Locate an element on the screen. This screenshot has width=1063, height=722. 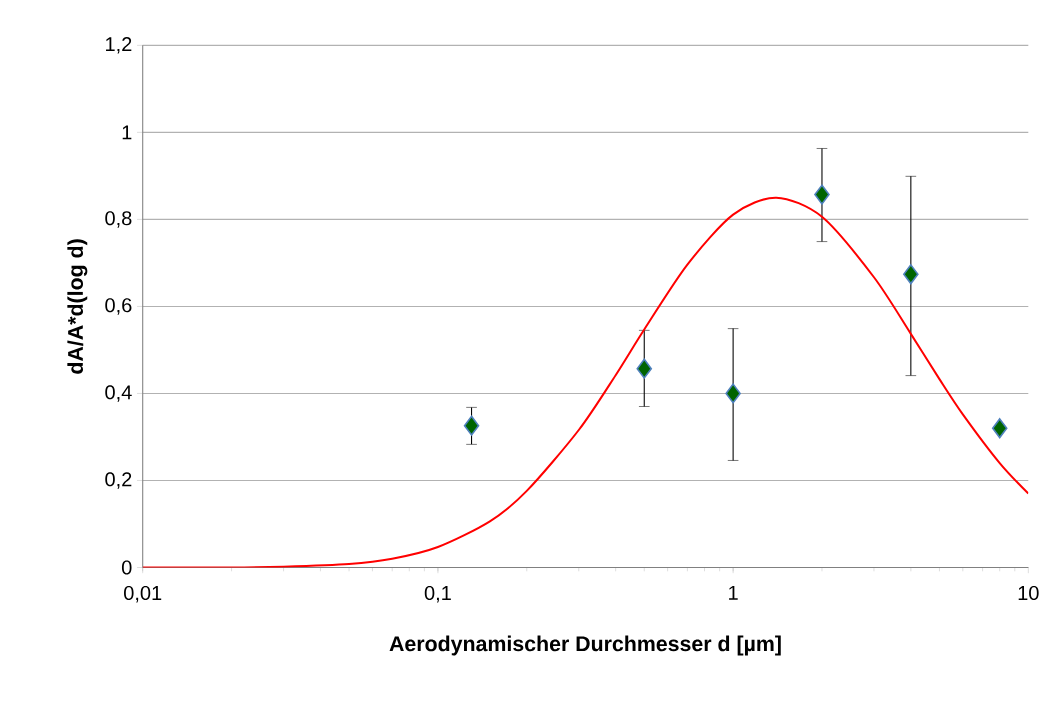
y-tick-label: 0,6 is located at coordinates (118, 306).